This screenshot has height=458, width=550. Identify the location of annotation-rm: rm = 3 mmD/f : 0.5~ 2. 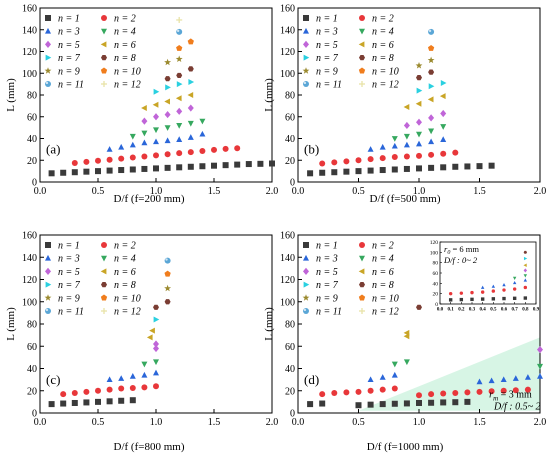
(514, 400).